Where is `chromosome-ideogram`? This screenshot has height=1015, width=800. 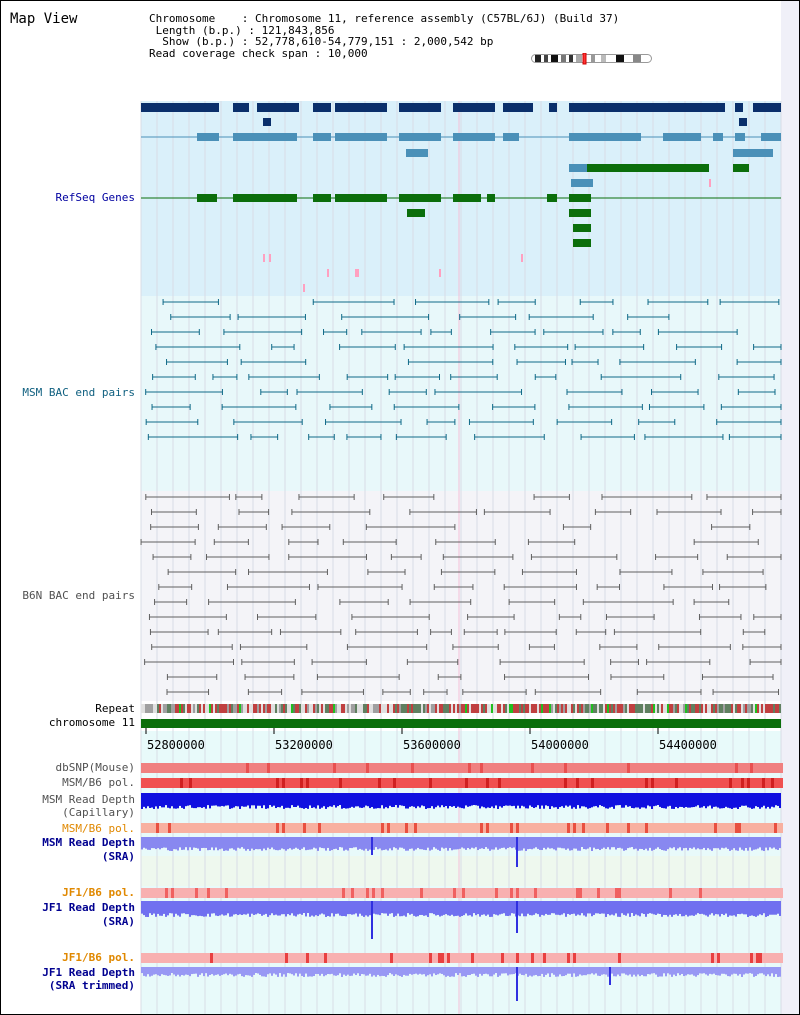
chromosome-ideogram is located at coordinates (592, 59).